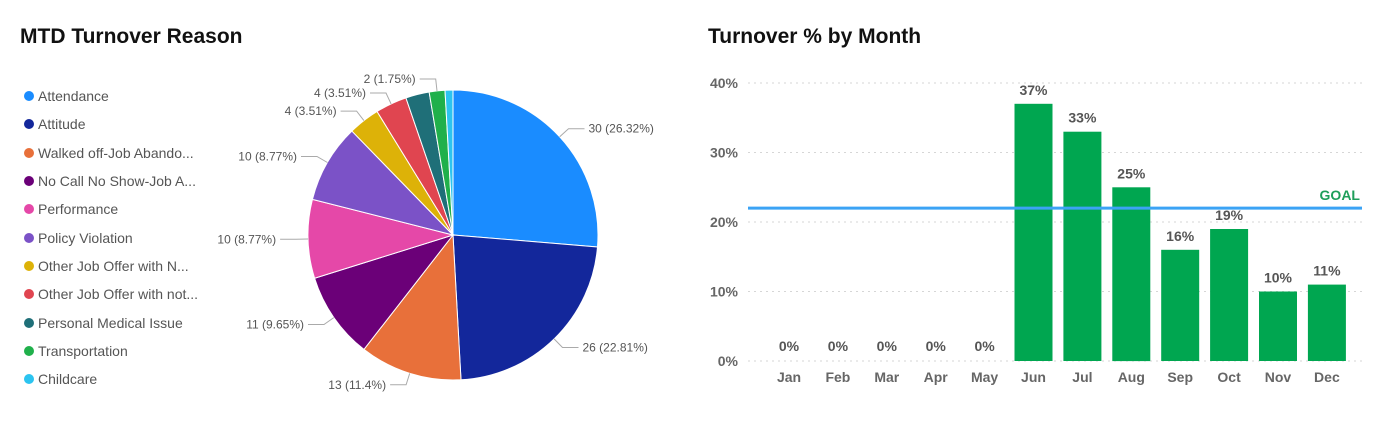 This screenshot has width=1377, height=445. Describe the element at coordinates (724, 222) in the screenshot. I see `y-tick-label: 20%` at that location.